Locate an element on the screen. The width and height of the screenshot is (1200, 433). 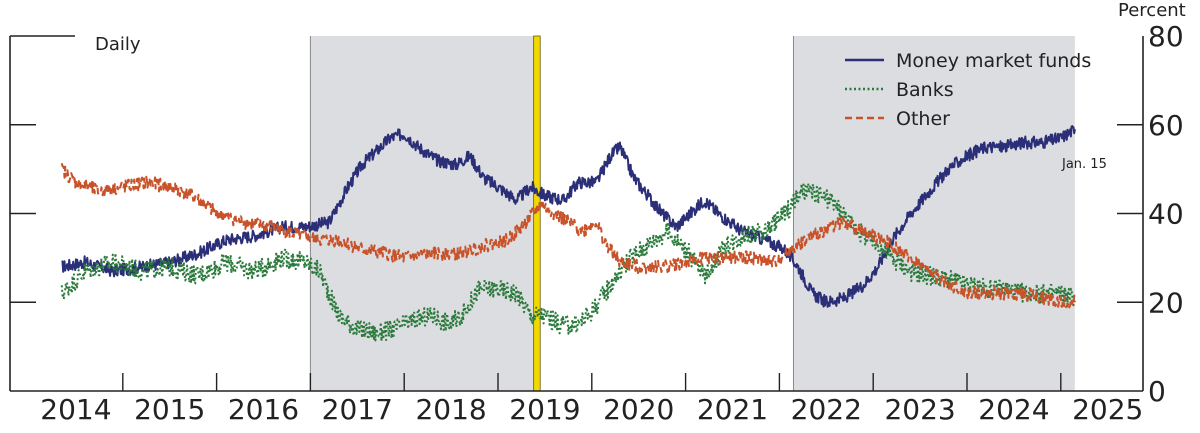
x-tick-label-2017: 2017 is located at coordinates (357, 409).